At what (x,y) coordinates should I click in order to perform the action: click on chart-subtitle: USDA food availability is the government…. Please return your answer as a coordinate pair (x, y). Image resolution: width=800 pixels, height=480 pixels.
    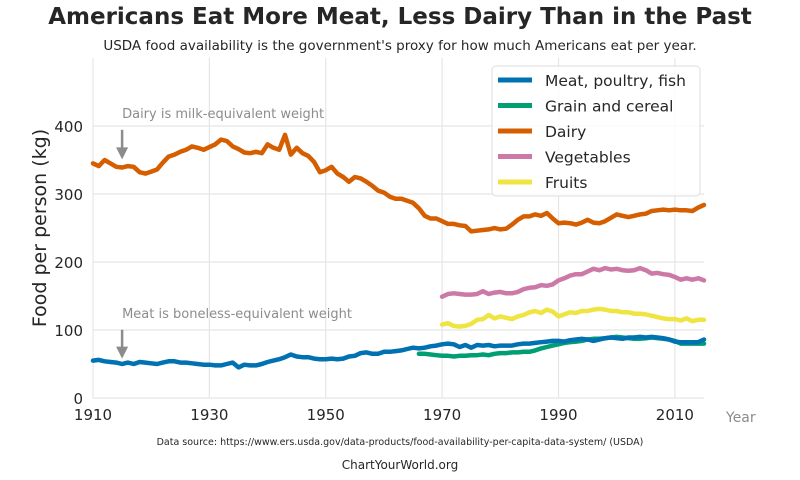
    Looking at the image, I should click on (400, 46).